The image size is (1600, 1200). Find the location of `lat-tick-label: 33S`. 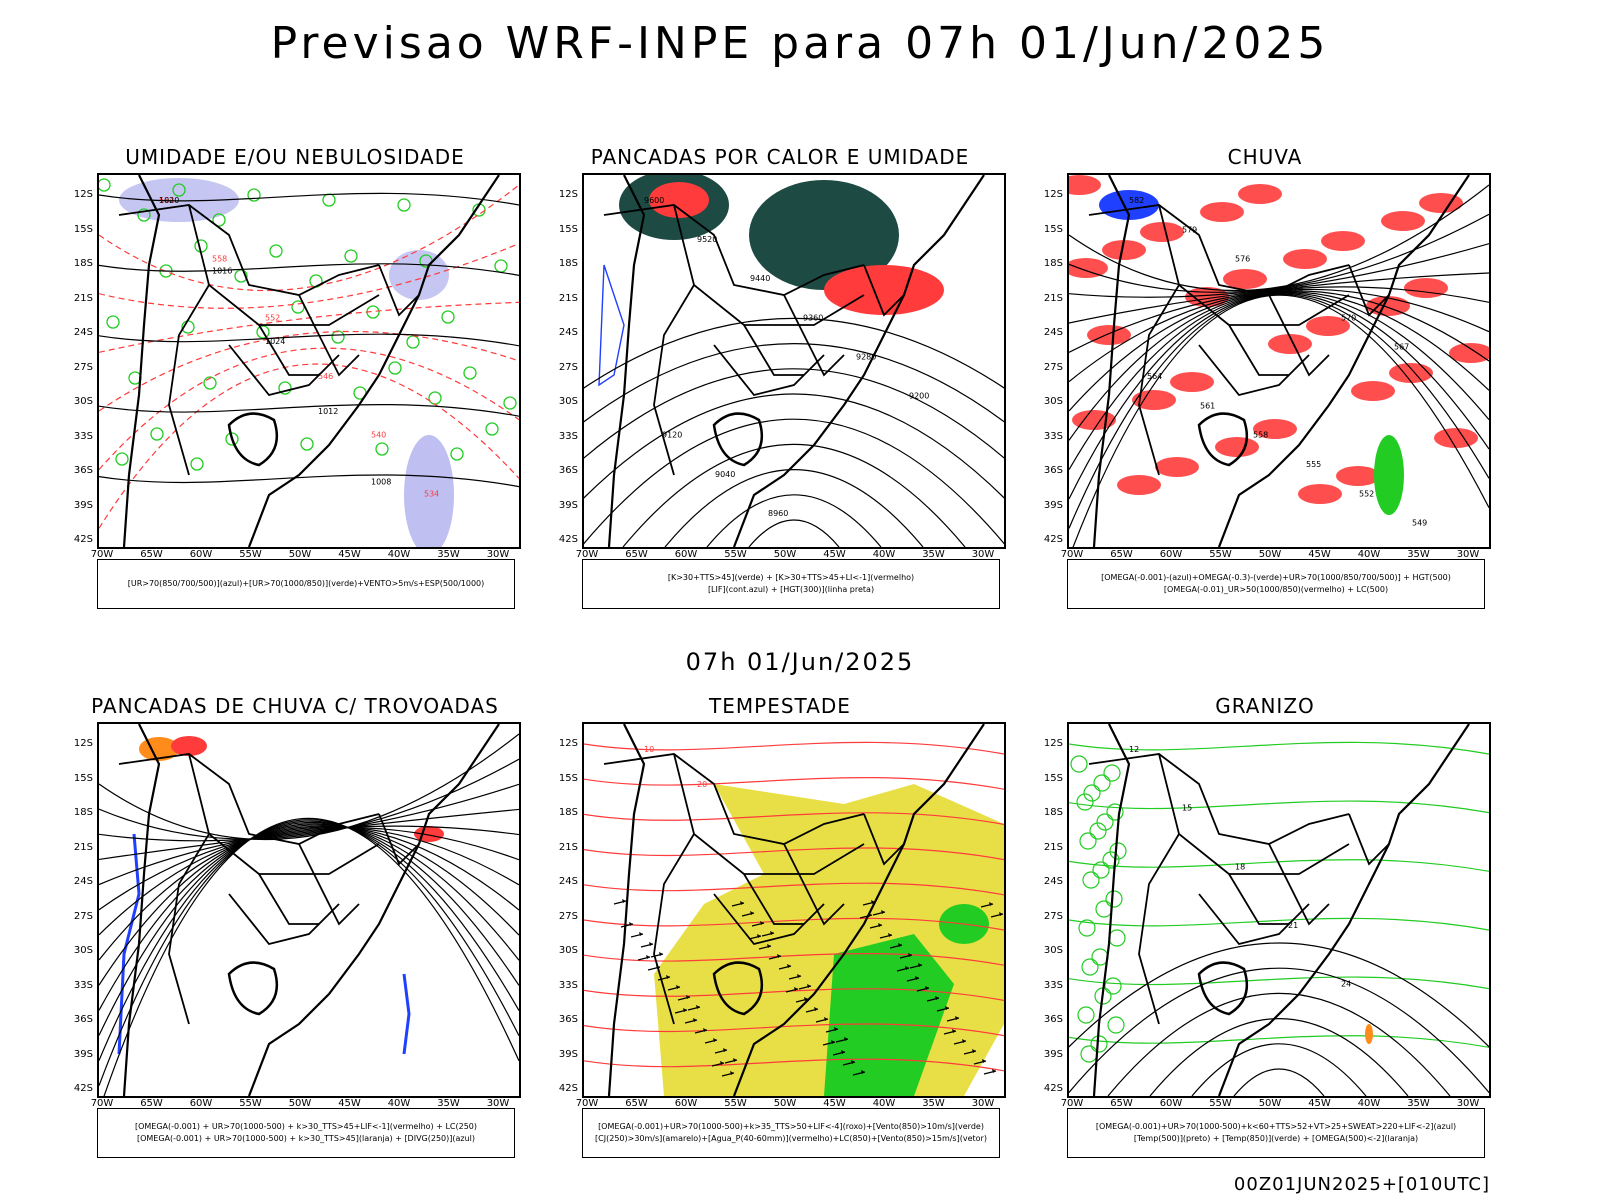

lat-tick-label: 33S is located at coordinates (568, 436).